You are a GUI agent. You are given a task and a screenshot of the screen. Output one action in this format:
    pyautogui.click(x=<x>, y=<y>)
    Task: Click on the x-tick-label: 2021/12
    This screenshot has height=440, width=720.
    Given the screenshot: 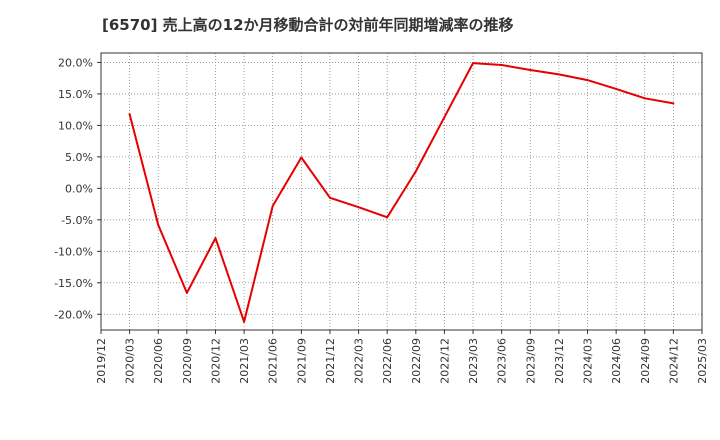 What is the action you would take?
    pyautogui.click(x=330, y=361)
    